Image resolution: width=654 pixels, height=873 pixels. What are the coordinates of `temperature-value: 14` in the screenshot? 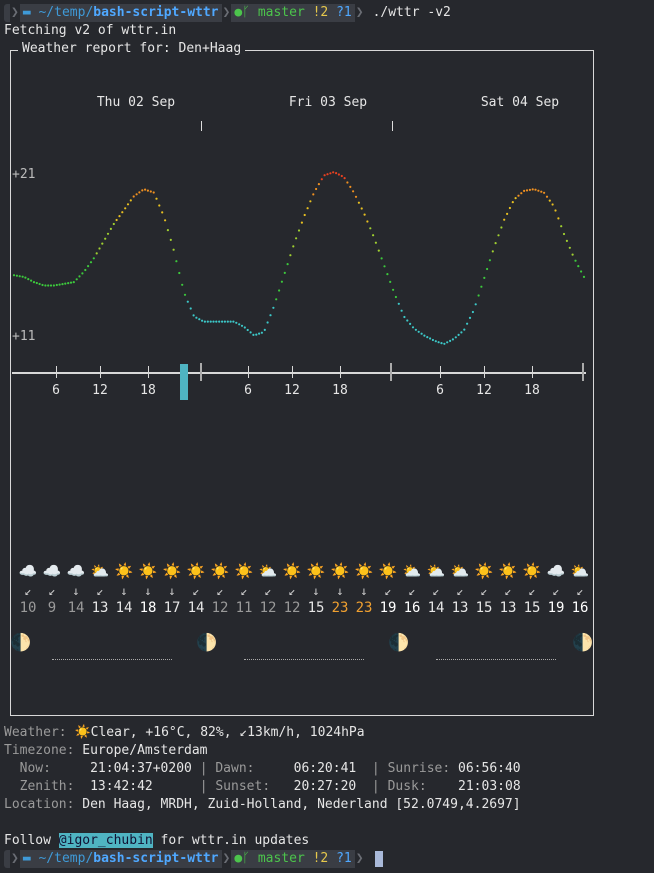 It's located at (124, 608).